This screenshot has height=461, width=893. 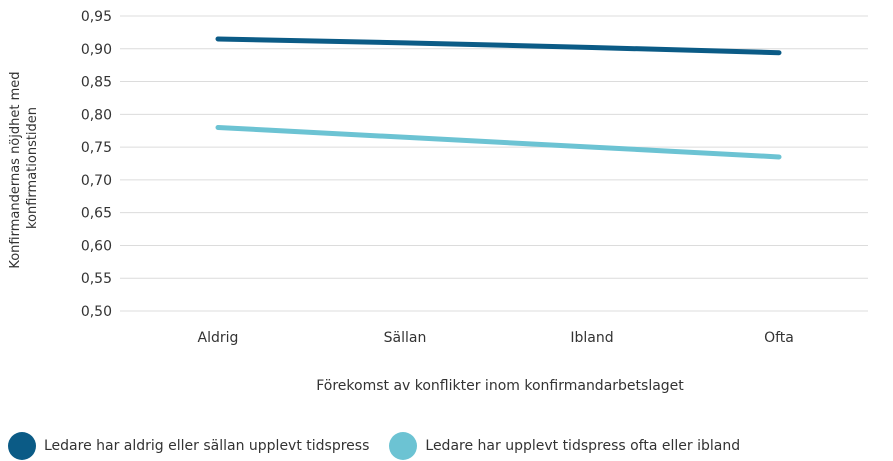 What do you see at coordinates (96, 312) in the screenshot?
I see `y-tick-label: 0,50` at bounding box center [96, 312].